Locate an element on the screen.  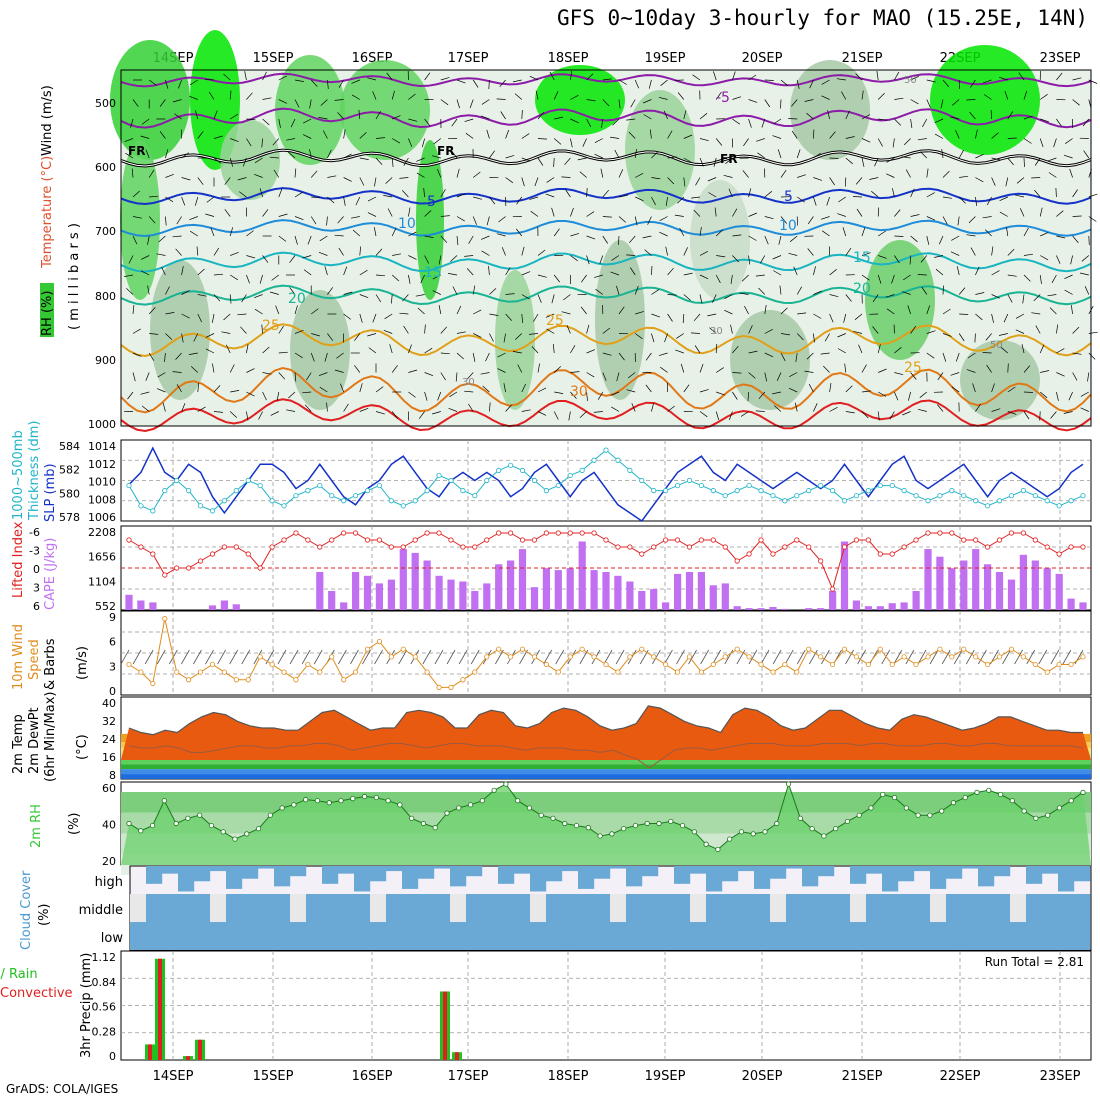
axis-tick: -6 is located at coordinates (34, 532).